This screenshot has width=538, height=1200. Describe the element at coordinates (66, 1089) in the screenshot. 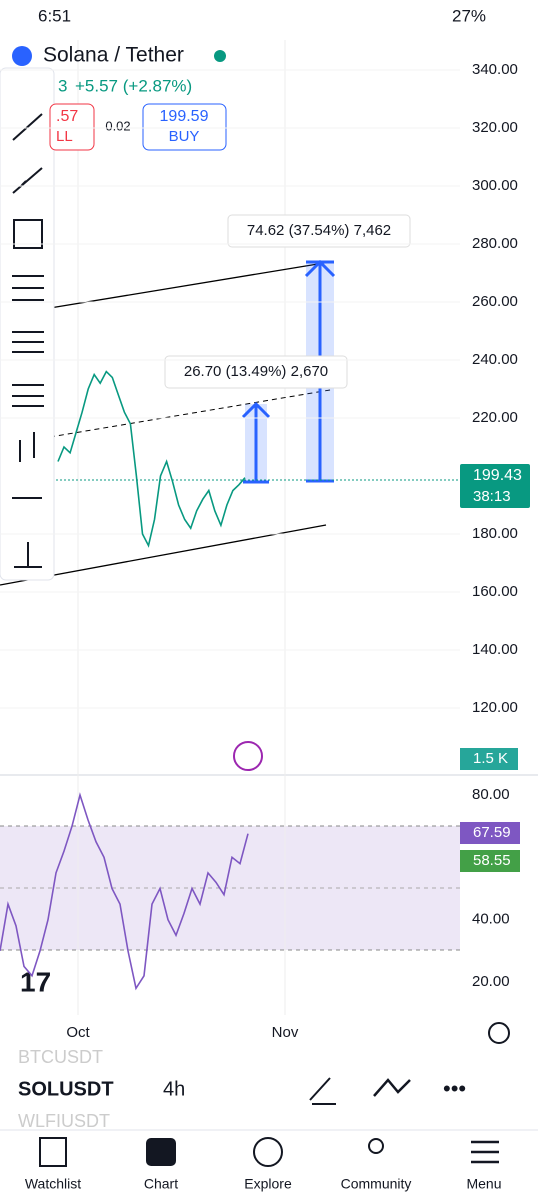

I see `symbol-current: SOLUSDT` at that location.